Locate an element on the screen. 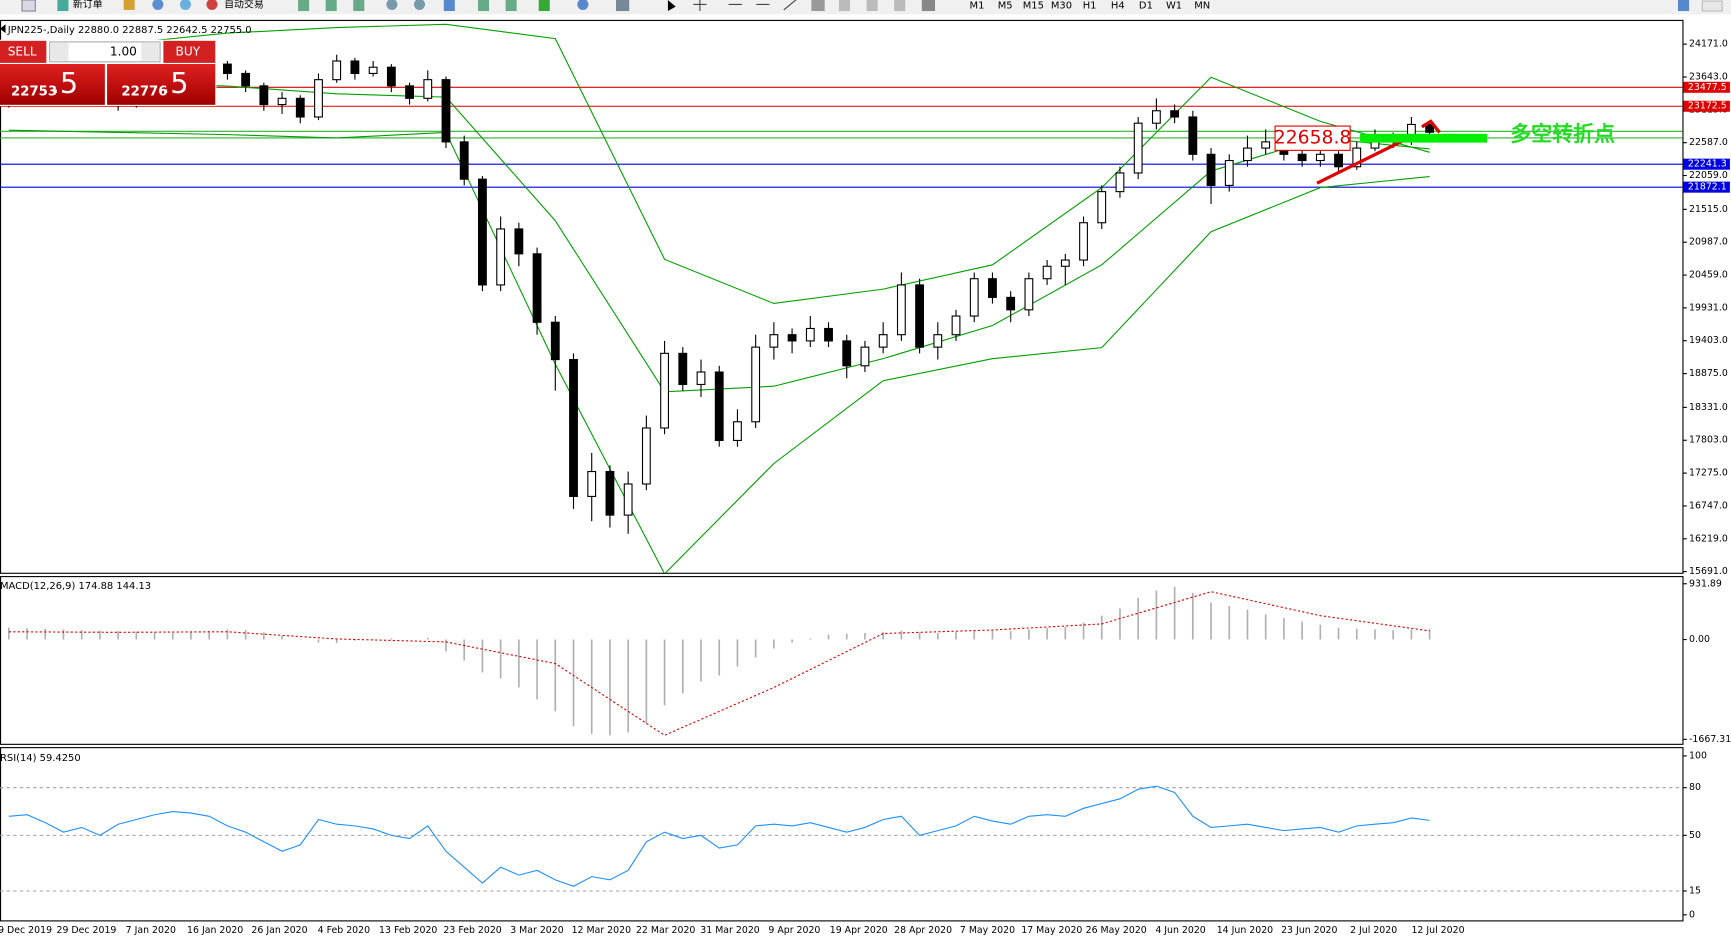 The image size is (1731, 938). y-tick-label: 19931.0 is located at coordinates (1708, 307).